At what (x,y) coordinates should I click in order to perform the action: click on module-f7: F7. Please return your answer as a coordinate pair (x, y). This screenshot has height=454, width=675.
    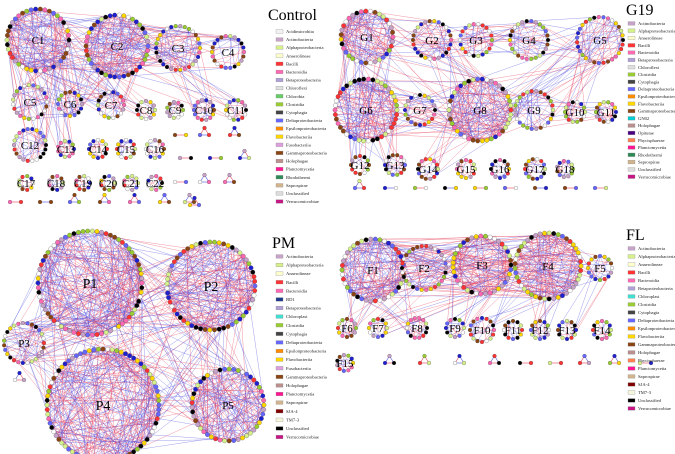
    Looking at the image, I should click on (378, 328).